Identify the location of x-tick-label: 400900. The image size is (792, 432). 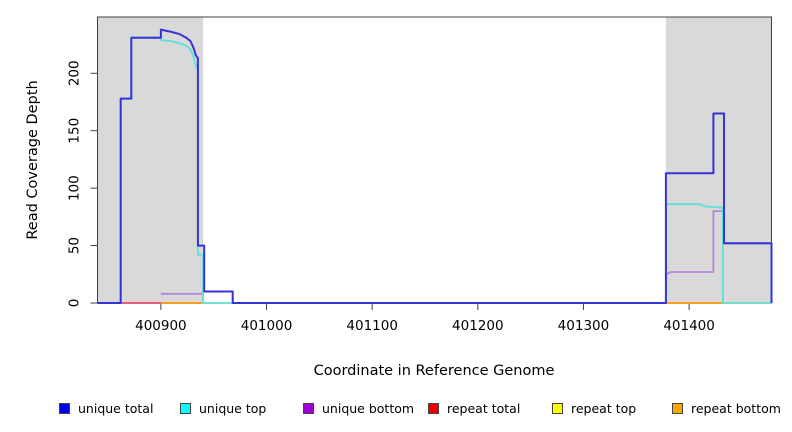
(161, 326).